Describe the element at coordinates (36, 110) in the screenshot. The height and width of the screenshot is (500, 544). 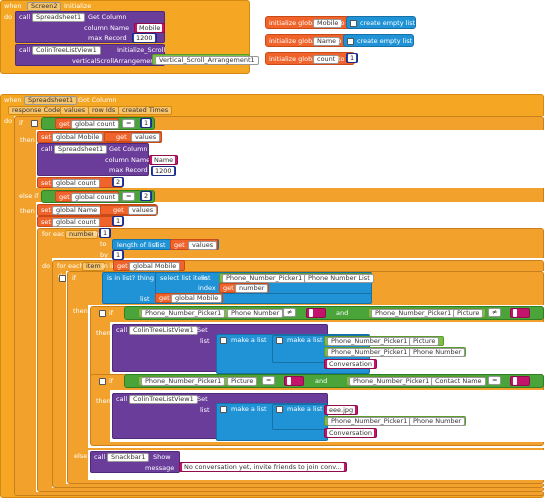
I see `param-response-code: response Code` at that location.